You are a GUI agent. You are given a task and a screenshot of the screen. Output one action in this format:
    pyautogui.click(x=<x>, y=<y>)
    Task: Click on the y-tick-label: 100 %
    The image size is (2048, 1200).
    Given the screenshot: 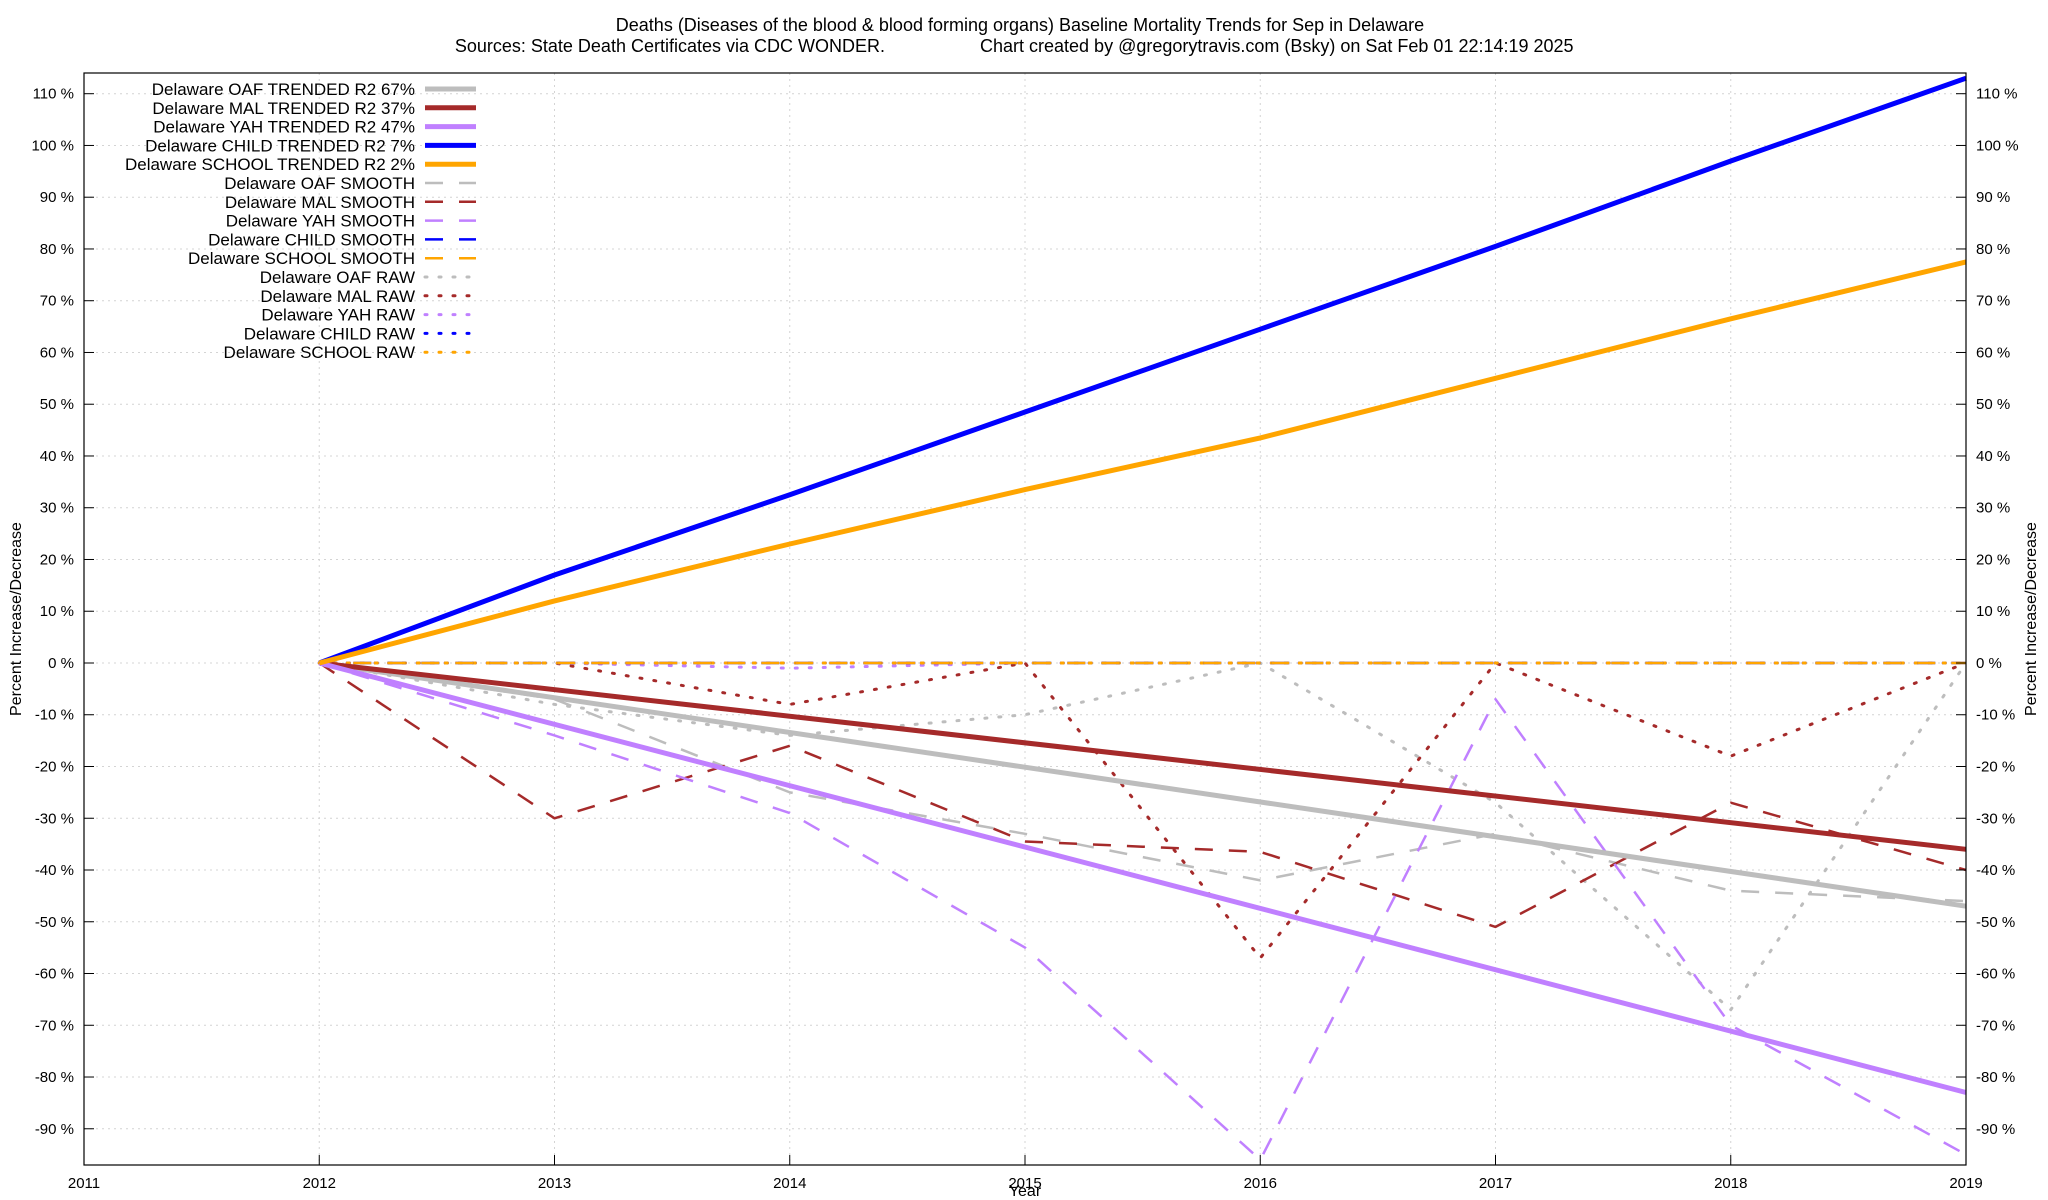 What is the action you would take?
    pyautogui.click(x=52, y=145)
    